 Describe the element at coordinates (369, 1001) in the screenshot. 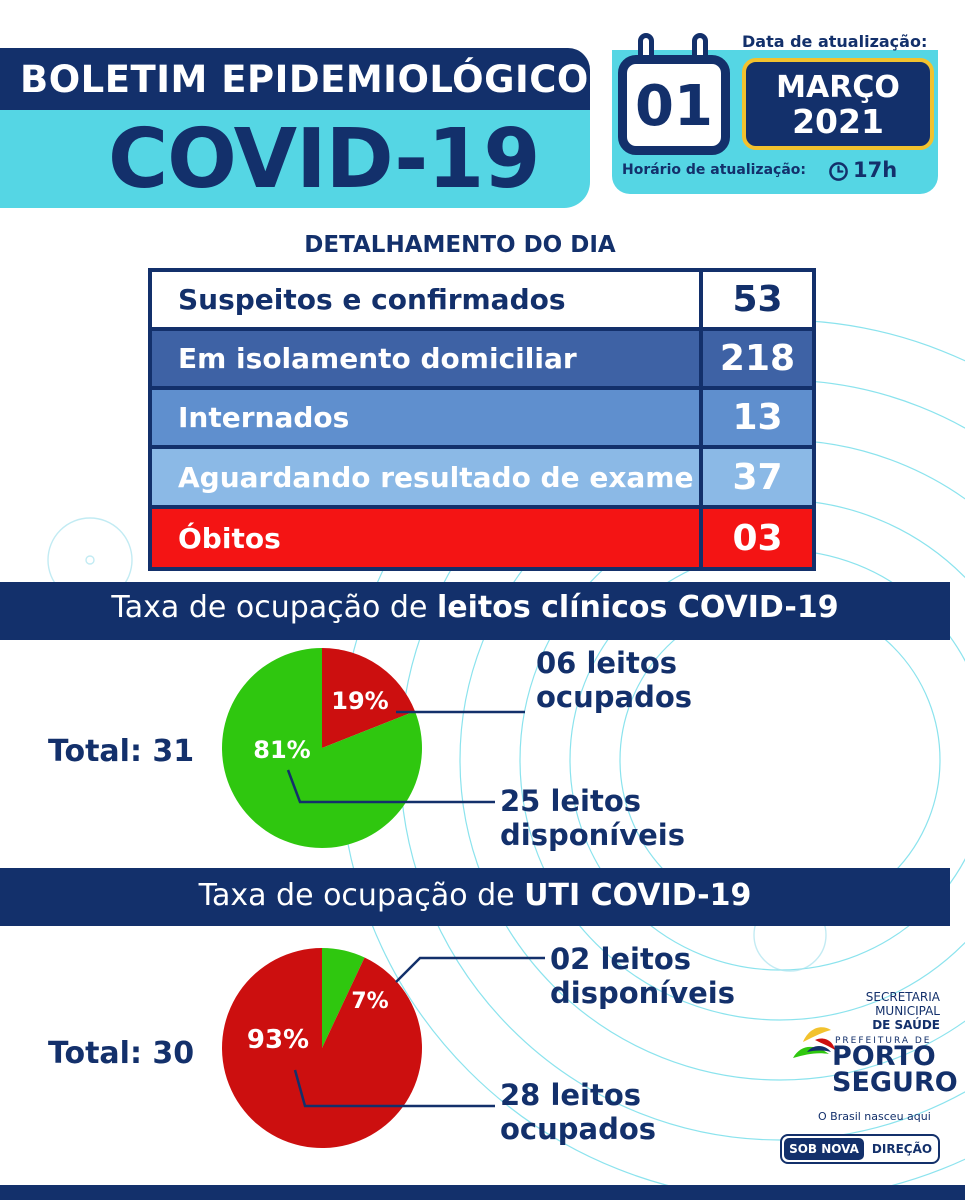

I see `available-pct-label: 7%` at that location.